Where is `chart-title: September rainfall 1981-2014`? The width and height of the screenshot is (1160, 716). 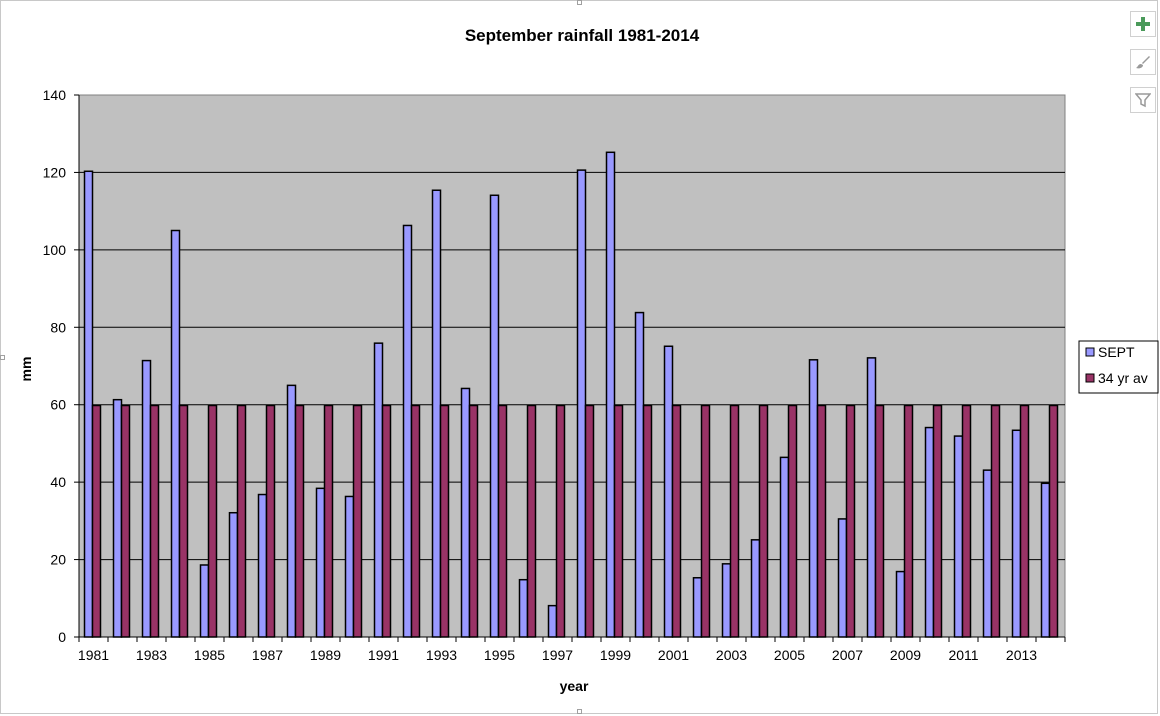 chart-title: September rainfall 1981-2014 is located at coordinates (582, 35).